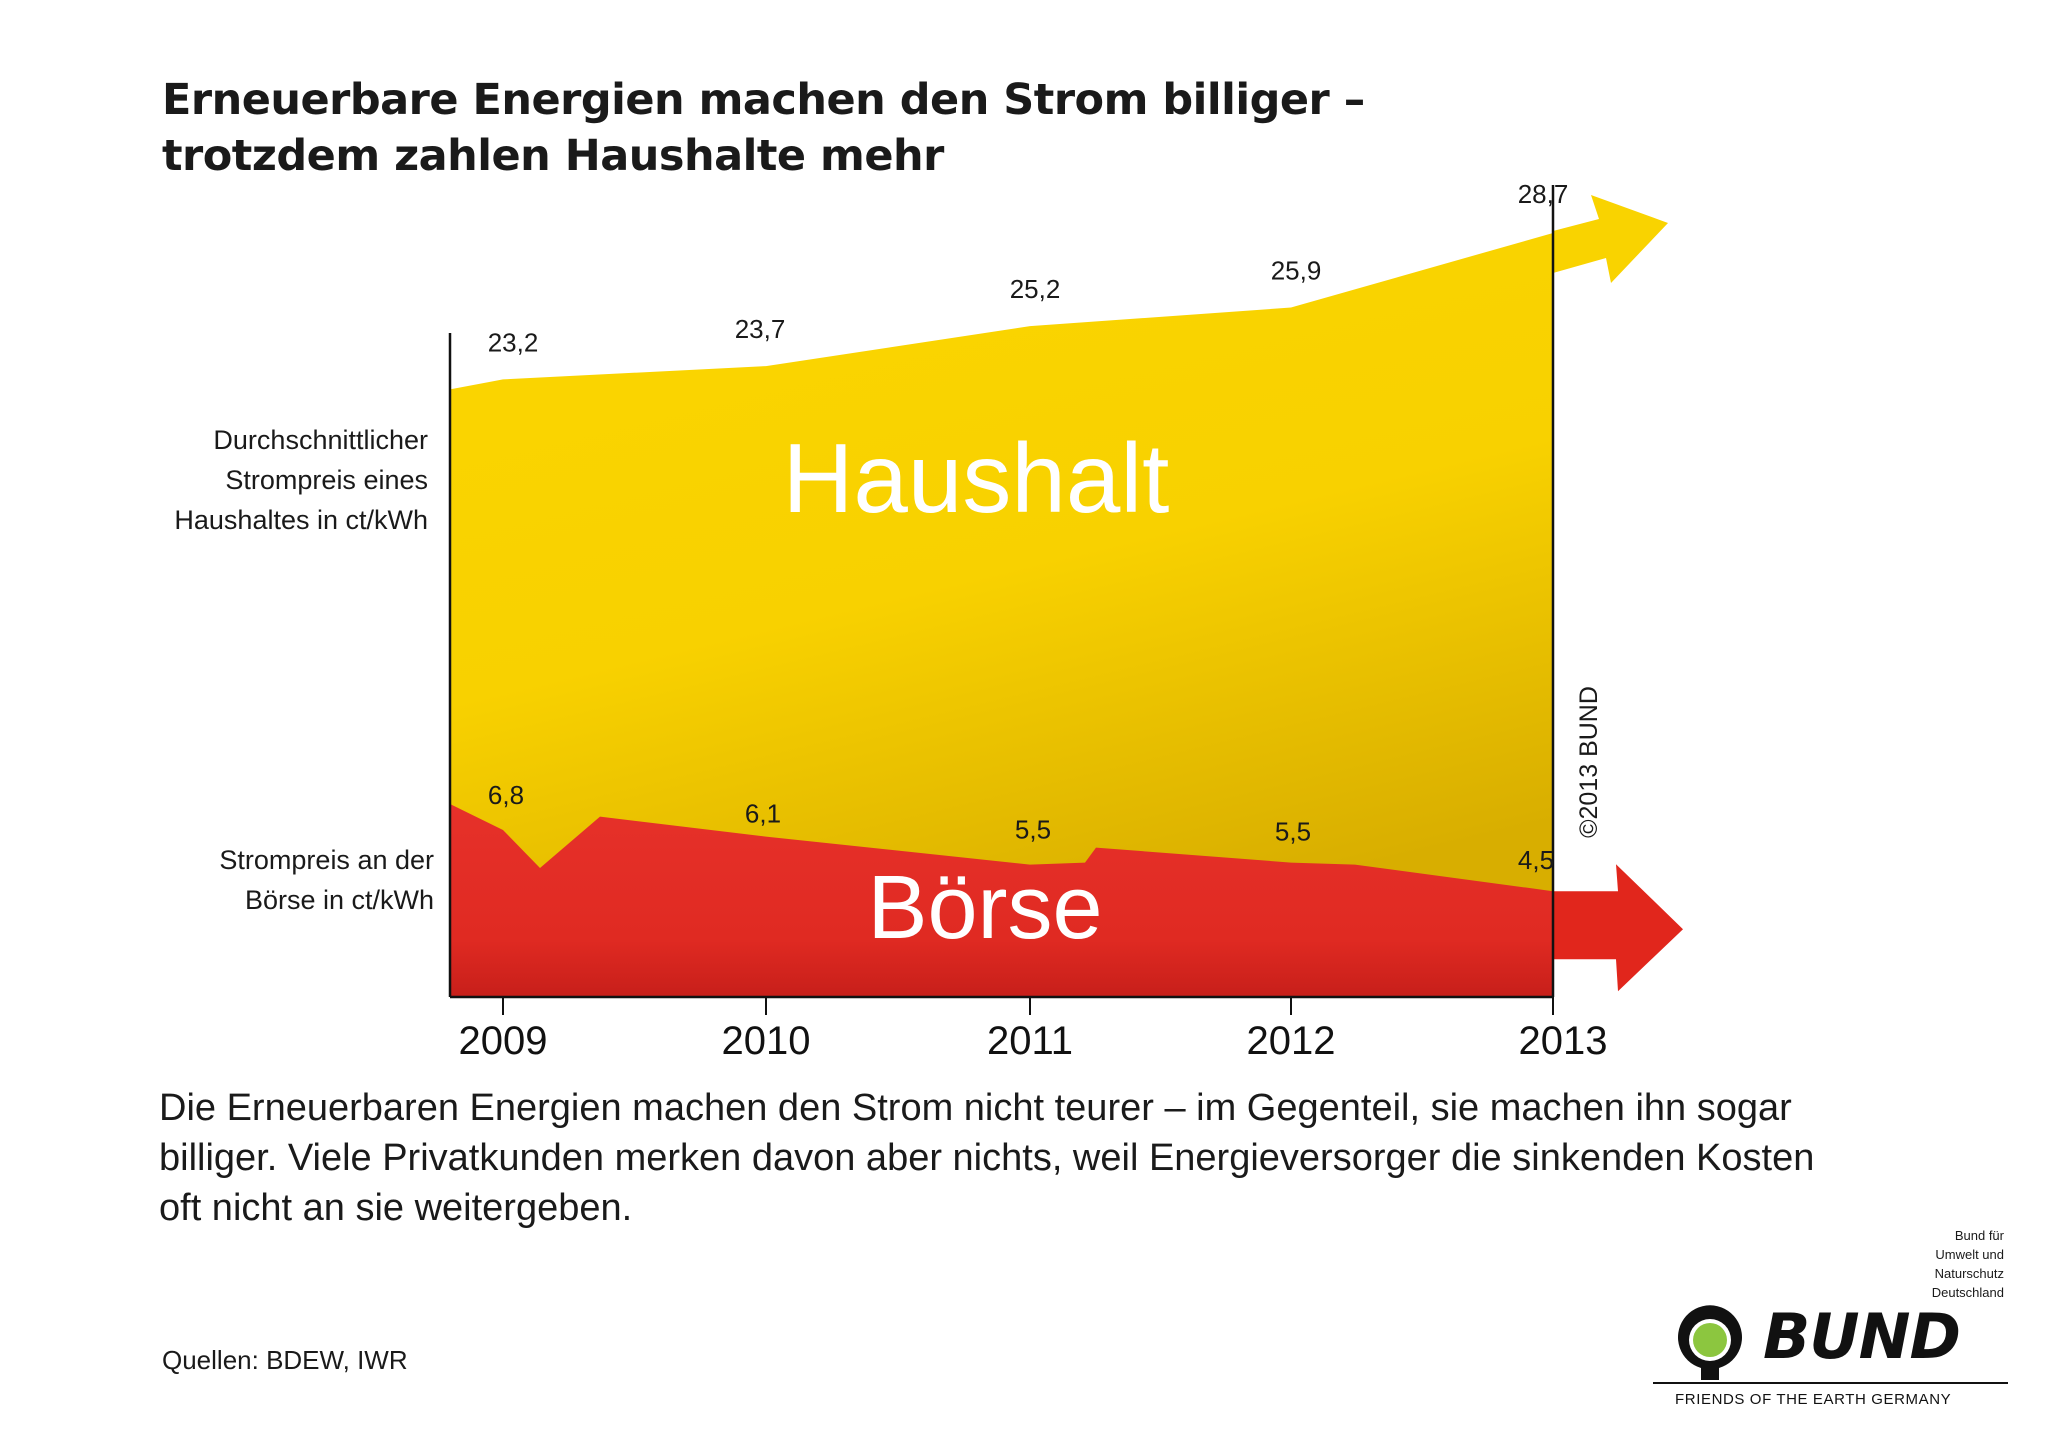 The image size is (2048, 1448). Describe the element at coordinates (1618, 928) in the screenshot. I see `exchange-arrow` at that location.